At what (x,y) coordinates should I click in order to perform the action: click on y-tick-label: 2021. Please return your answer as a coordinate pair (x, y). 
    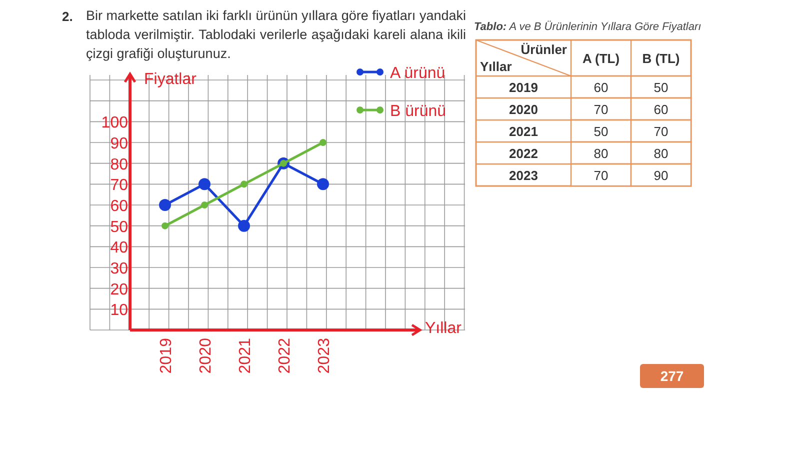
    Looking at the image, I should click on (523, 131).